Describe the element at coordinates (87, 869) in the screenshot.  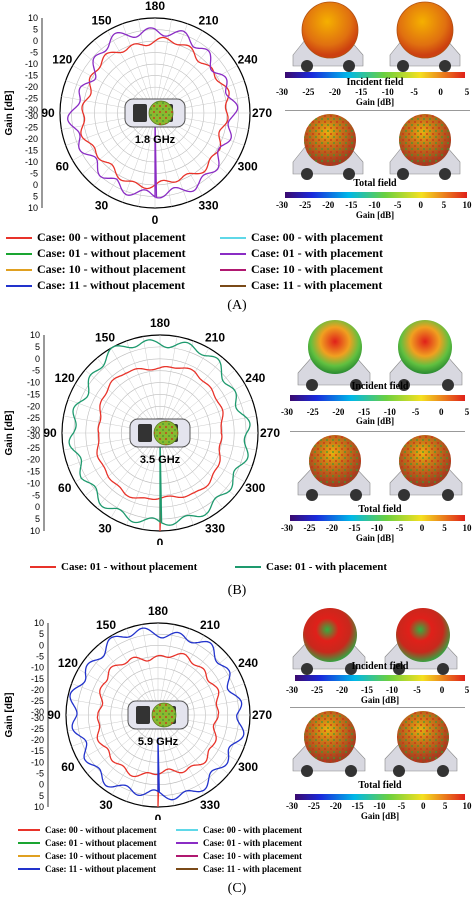
I see `legend-item: Case: 11 - without placement` at that location.